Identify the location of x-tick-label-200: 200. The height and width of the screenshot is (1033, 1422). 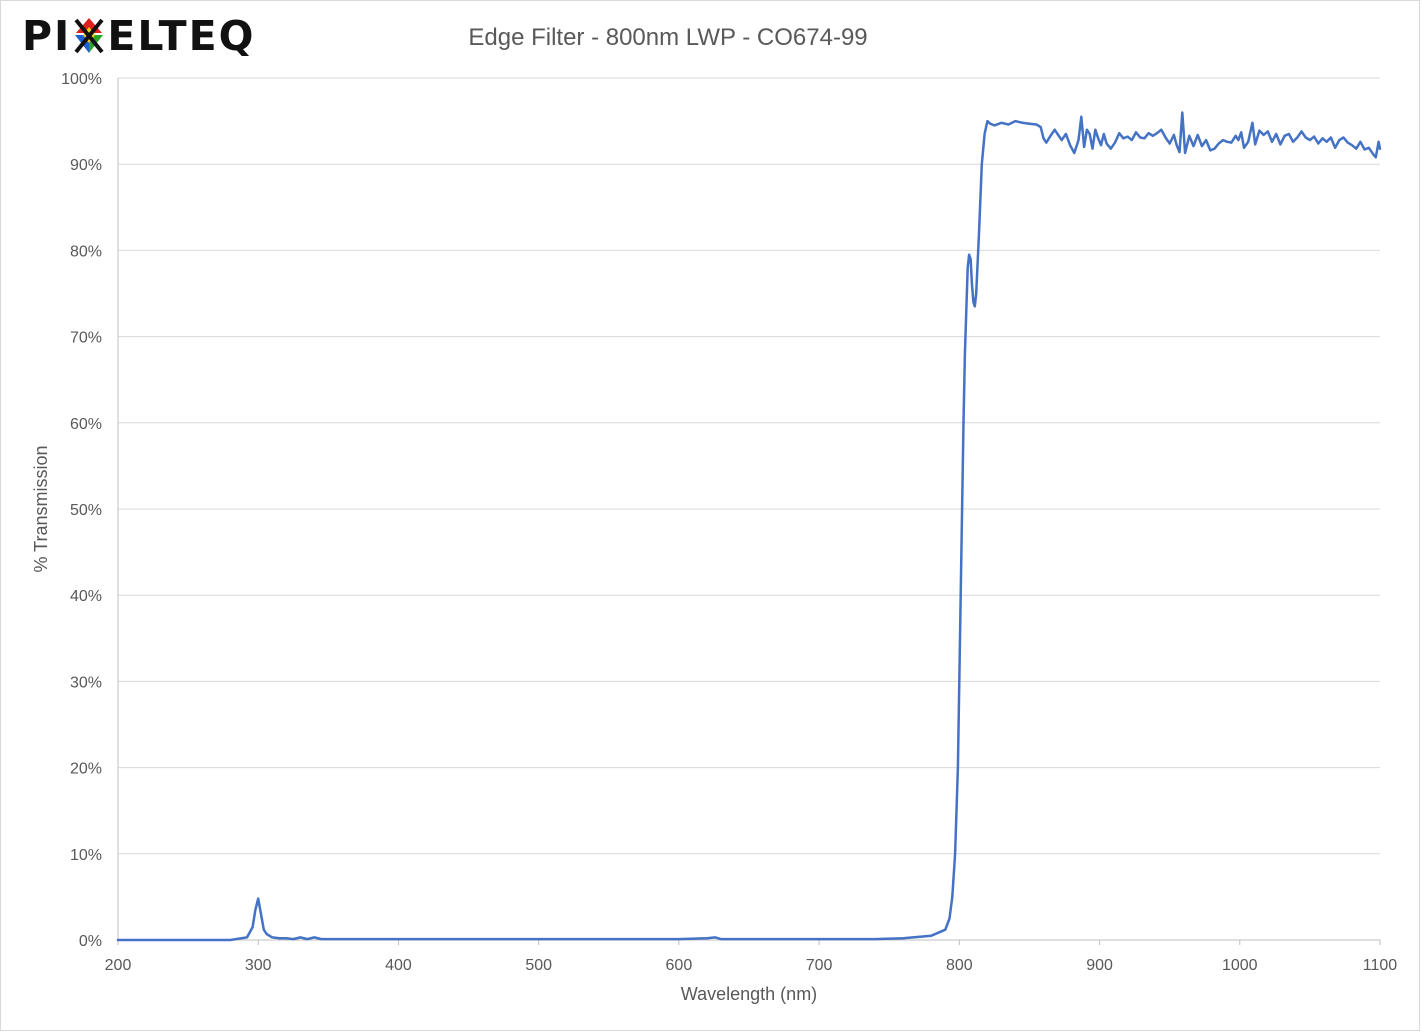
(118, 965).